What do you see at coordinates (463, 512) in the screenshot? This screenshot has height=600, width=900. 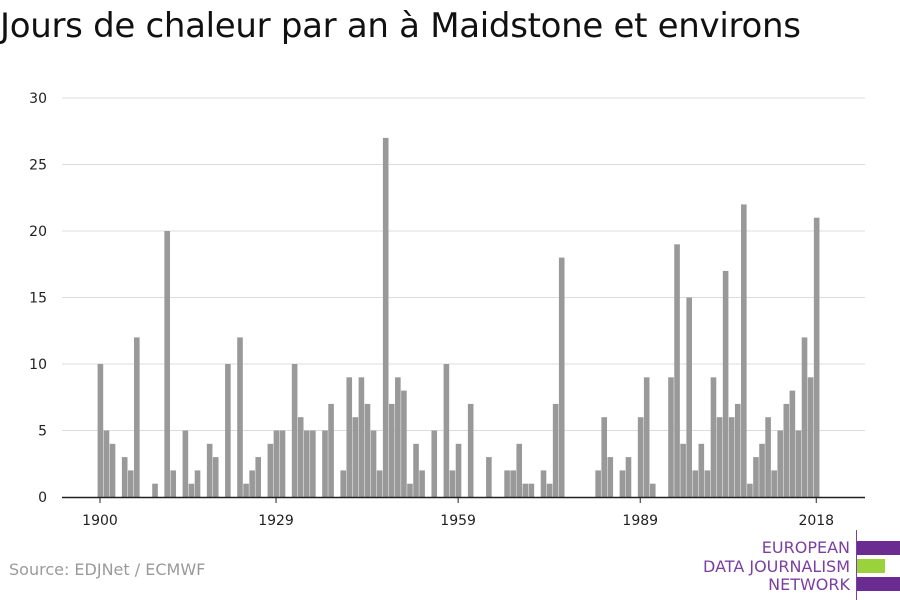 I see `x-axis-ticks: 1900 1929 1959 1989 2018` at bounding box center [463, 512].